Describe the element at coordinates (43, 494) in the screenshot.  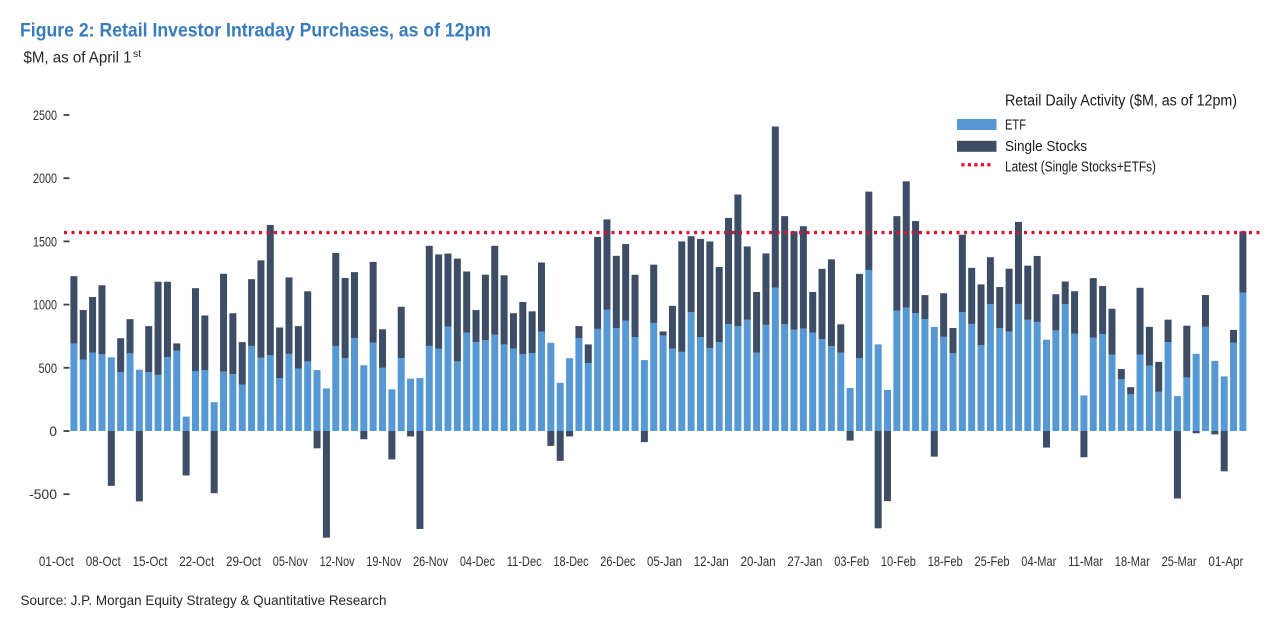
I see `svg-text: -500` at that location.